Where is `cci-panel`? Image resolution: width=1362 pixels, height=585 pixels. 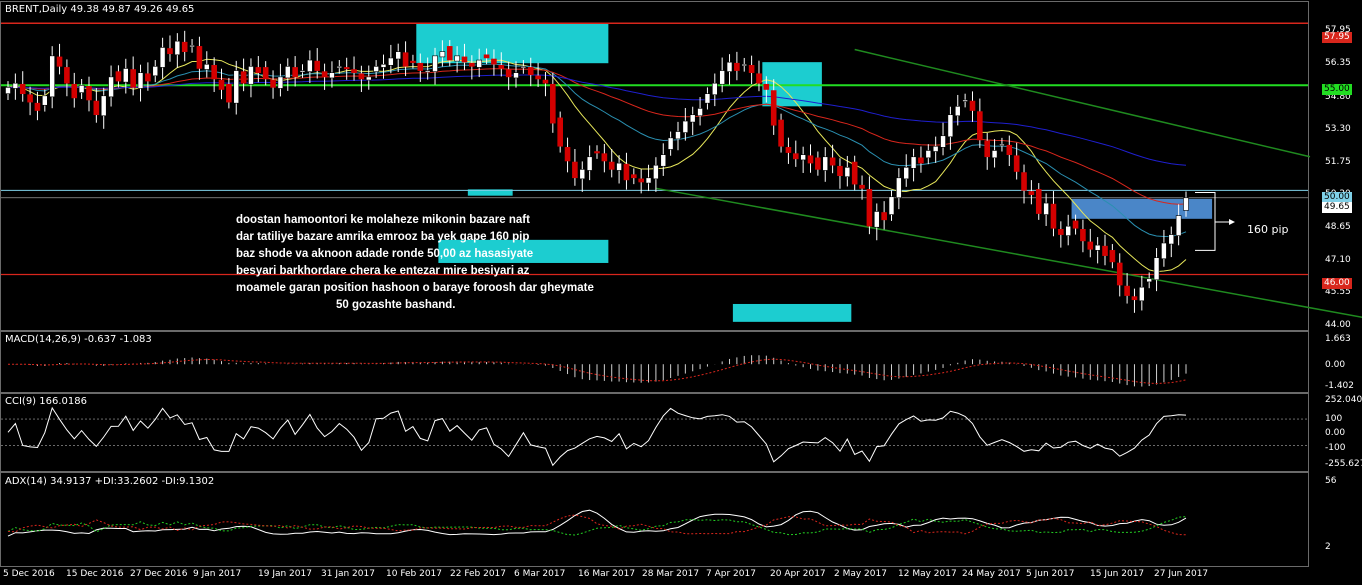 cci-panel is located at coordinates (654, 432).